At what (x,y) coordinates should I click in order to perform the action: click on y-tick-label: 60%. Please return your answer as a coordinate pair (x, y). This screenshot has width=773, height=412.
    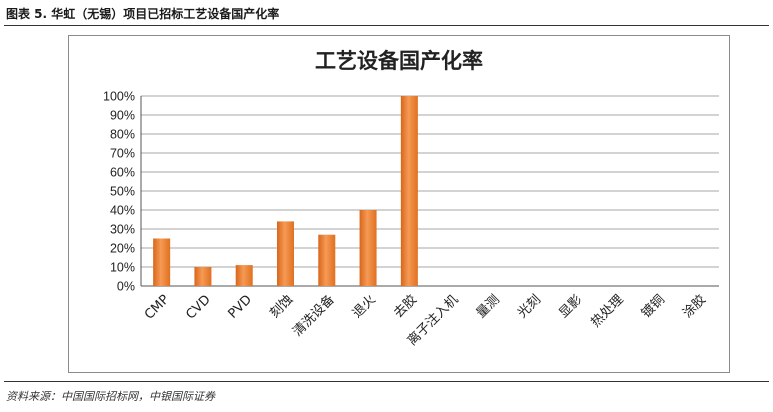
    Looking at the image, I should click on (122, 173).